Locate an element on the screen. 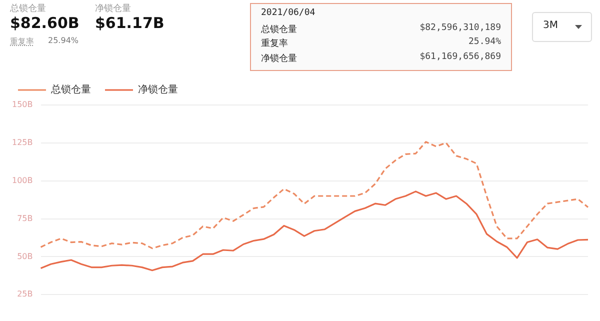  text: $61.17B is located at coordinates (129, 23).